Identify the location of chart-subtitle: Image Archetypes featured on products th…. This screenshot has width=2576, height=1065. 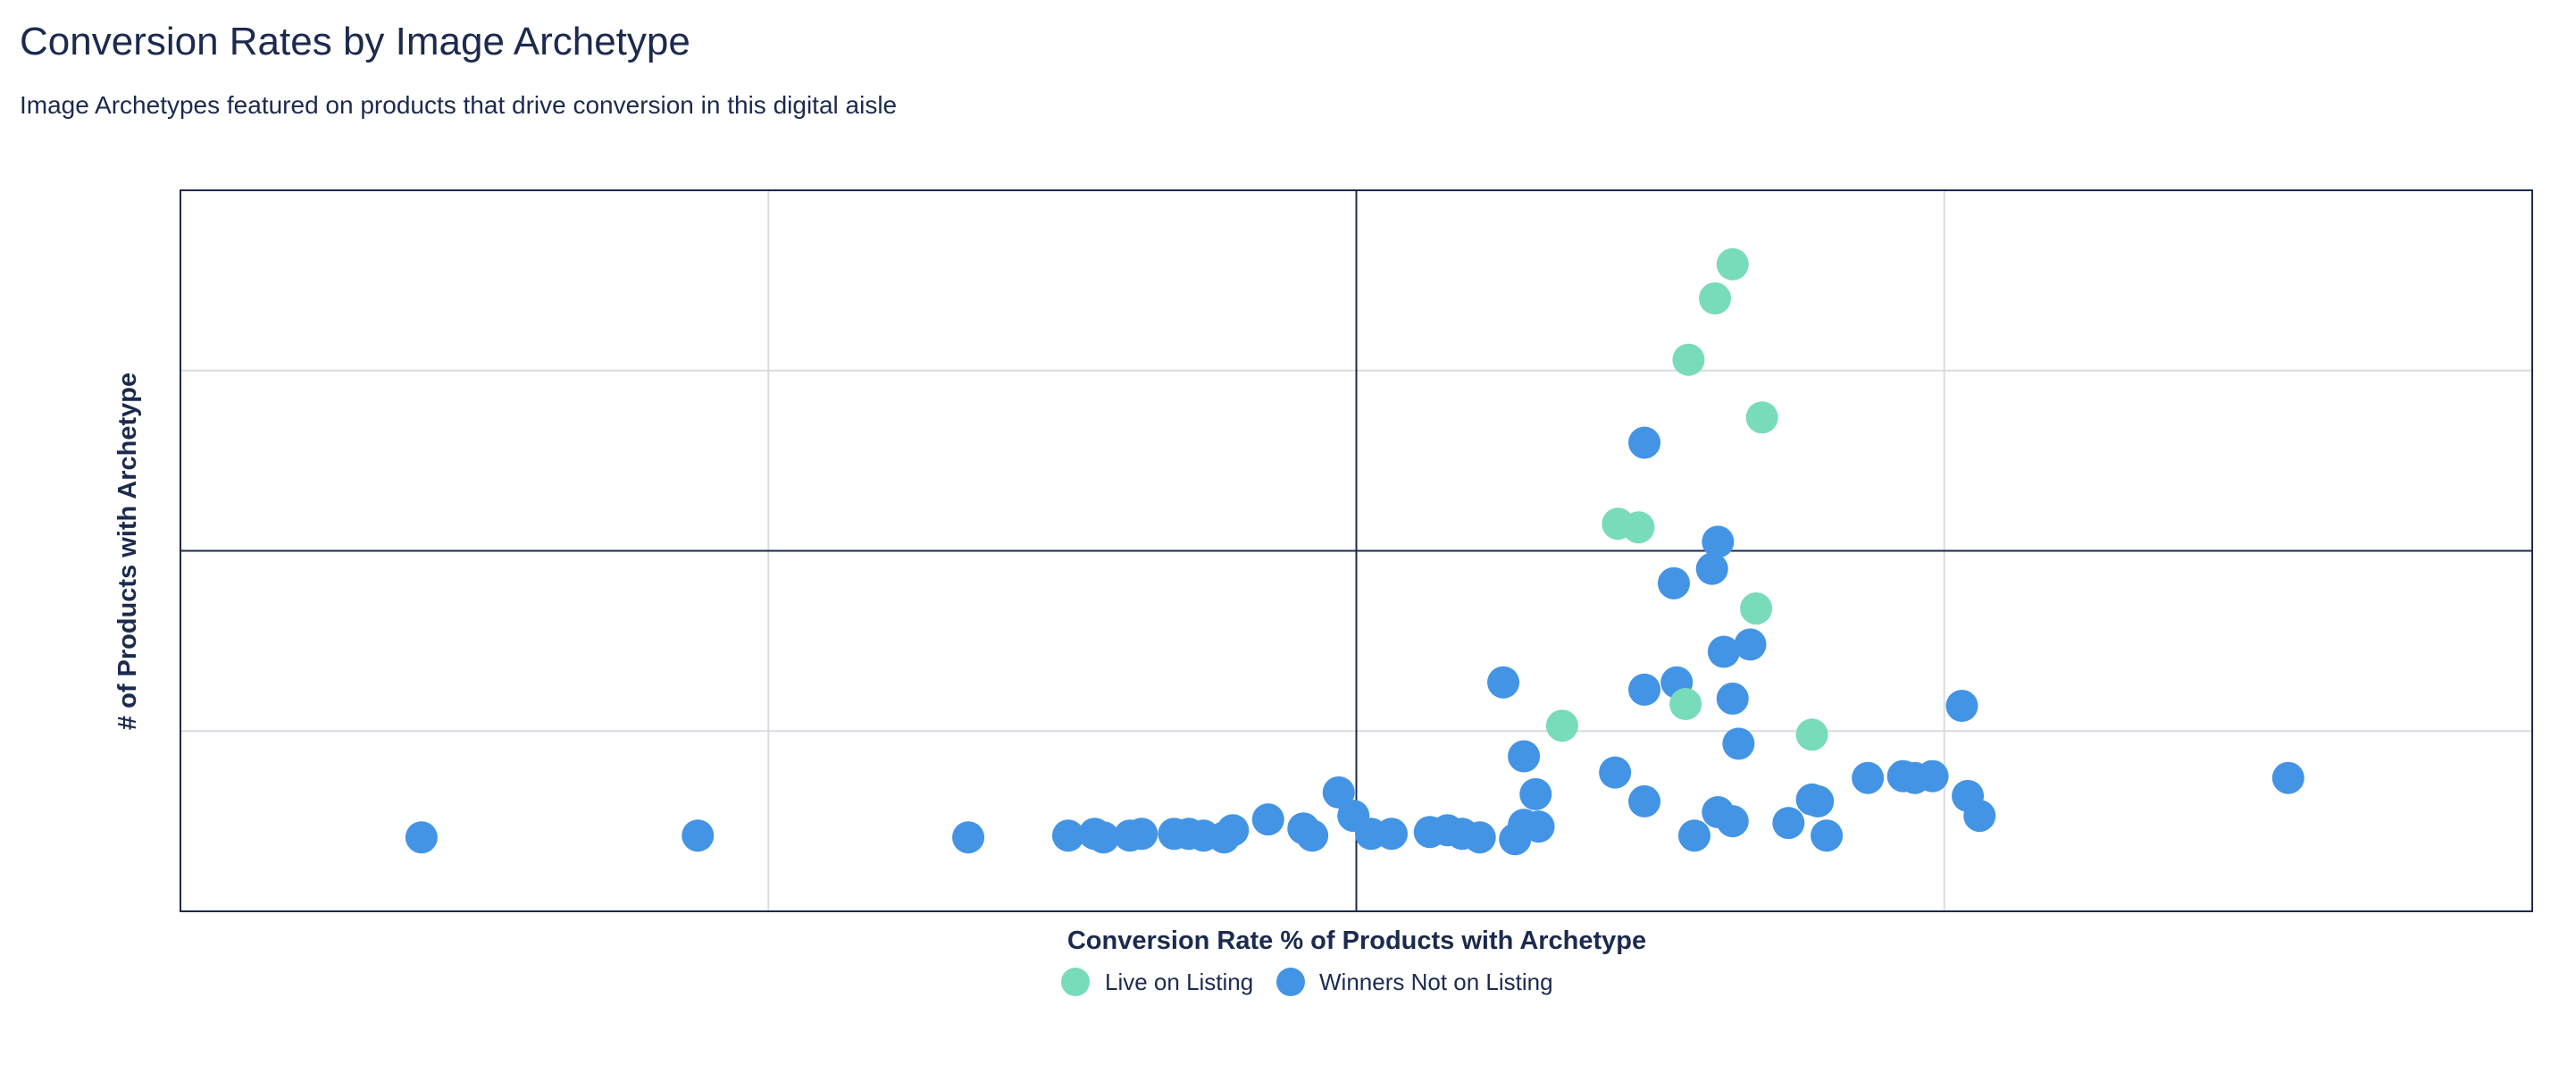
(459, 105).